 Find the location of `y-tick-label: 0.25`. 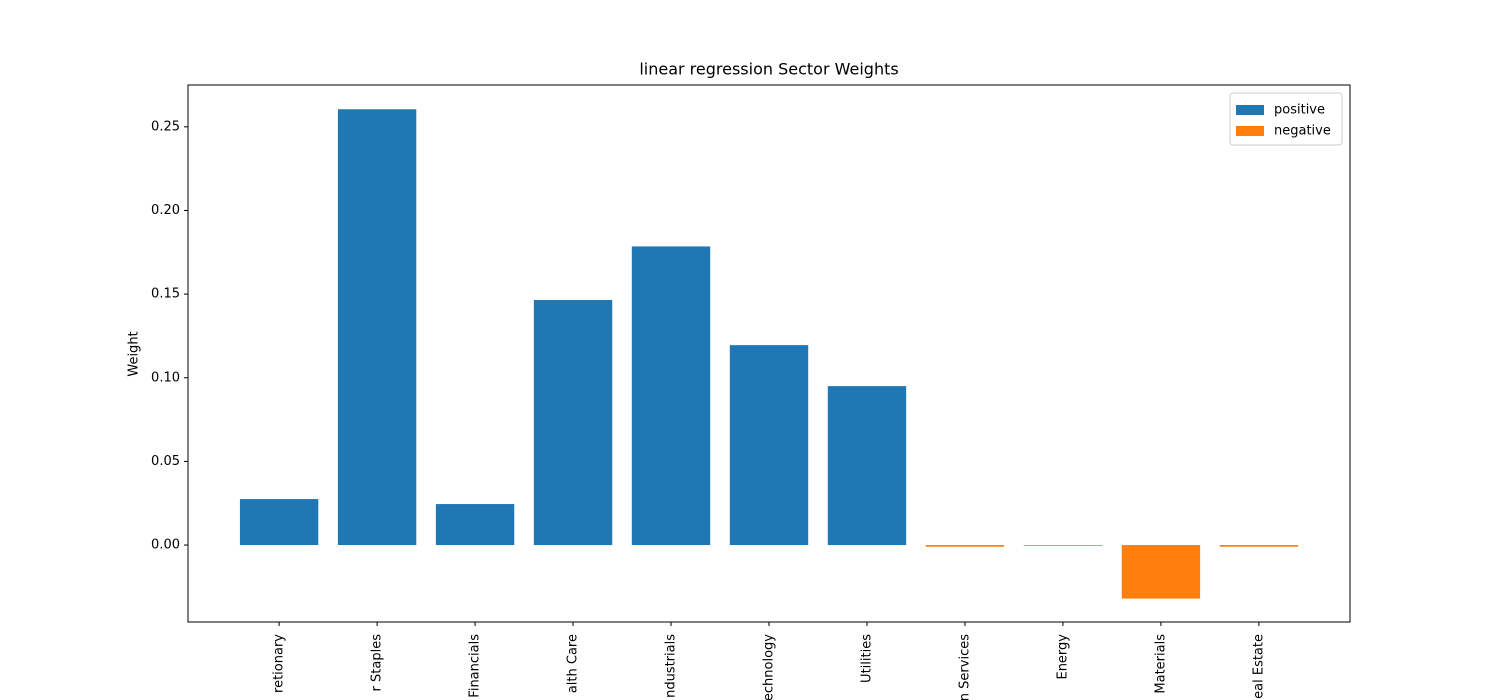

y-tick-label: 0.25 is located at coordinates (165, 126).